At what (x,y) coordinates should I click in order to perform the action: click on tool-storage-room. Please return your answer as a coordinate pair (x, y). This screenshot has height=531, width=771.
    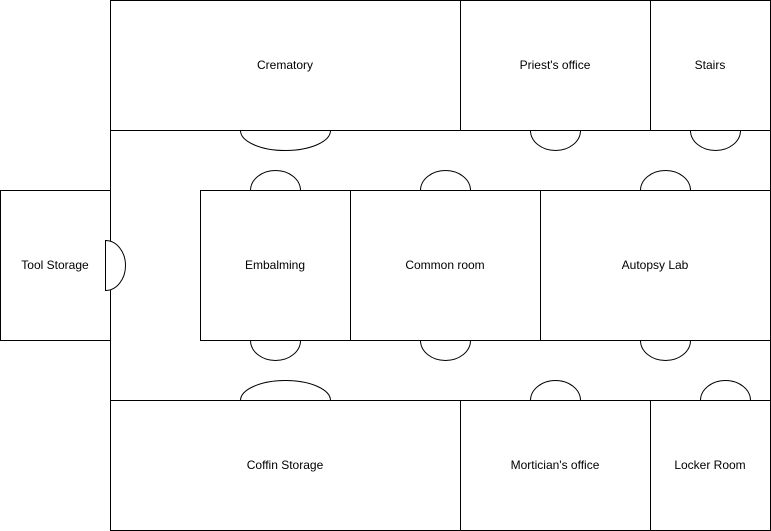
    Looking at the image, I should click on (55, 265).